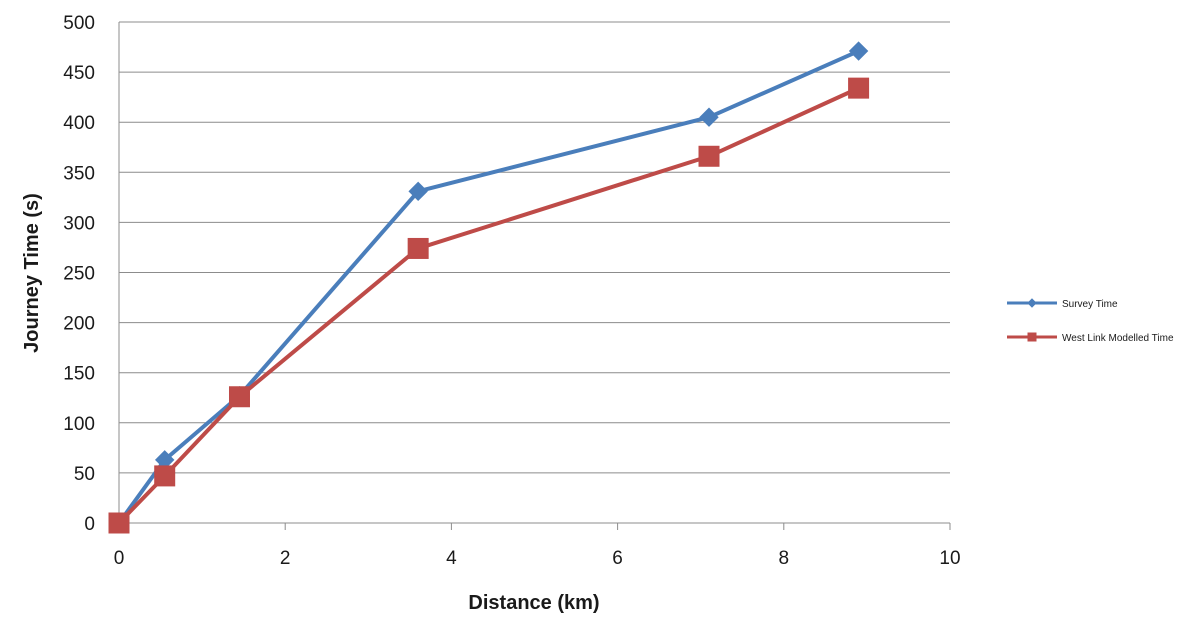 This screenshot has width=1198, height=622. Describe the element at coordinates (617, 558) in the screenshot. I see `x-tick-label: 6` at that location.